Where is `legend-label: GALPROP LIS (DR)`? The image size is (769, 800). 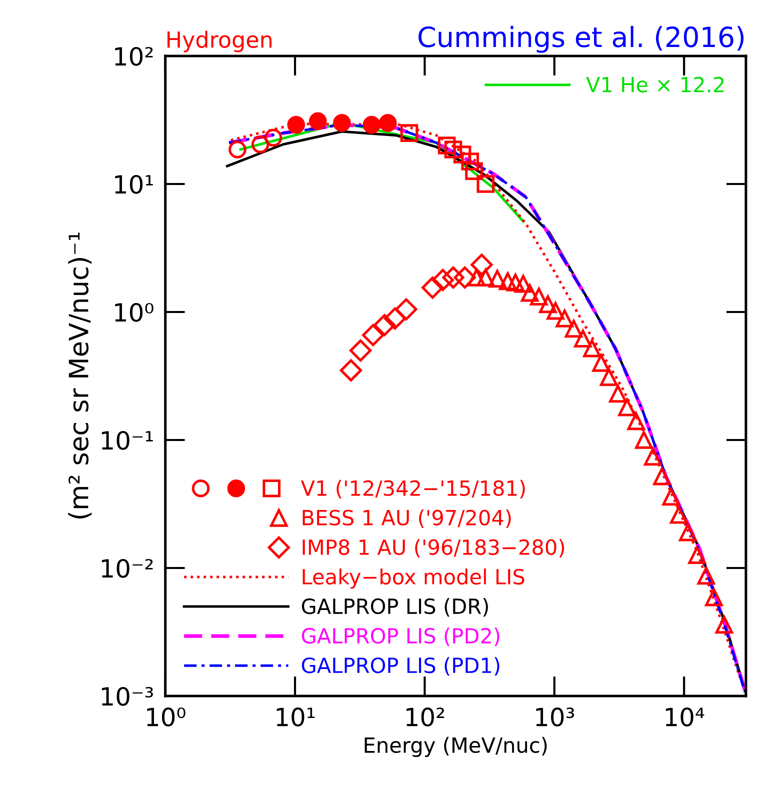 legend-label: GALPROP LIS (DR) is located at coordinates (395, 607).